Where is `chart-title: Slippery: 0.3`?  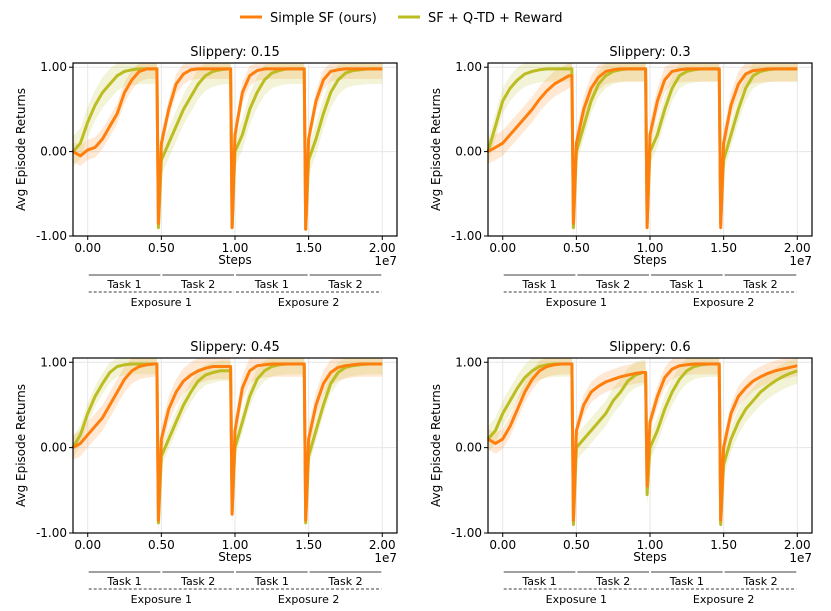 chart-title: Slippery: 0.3 is located at coordinates (649, 52).